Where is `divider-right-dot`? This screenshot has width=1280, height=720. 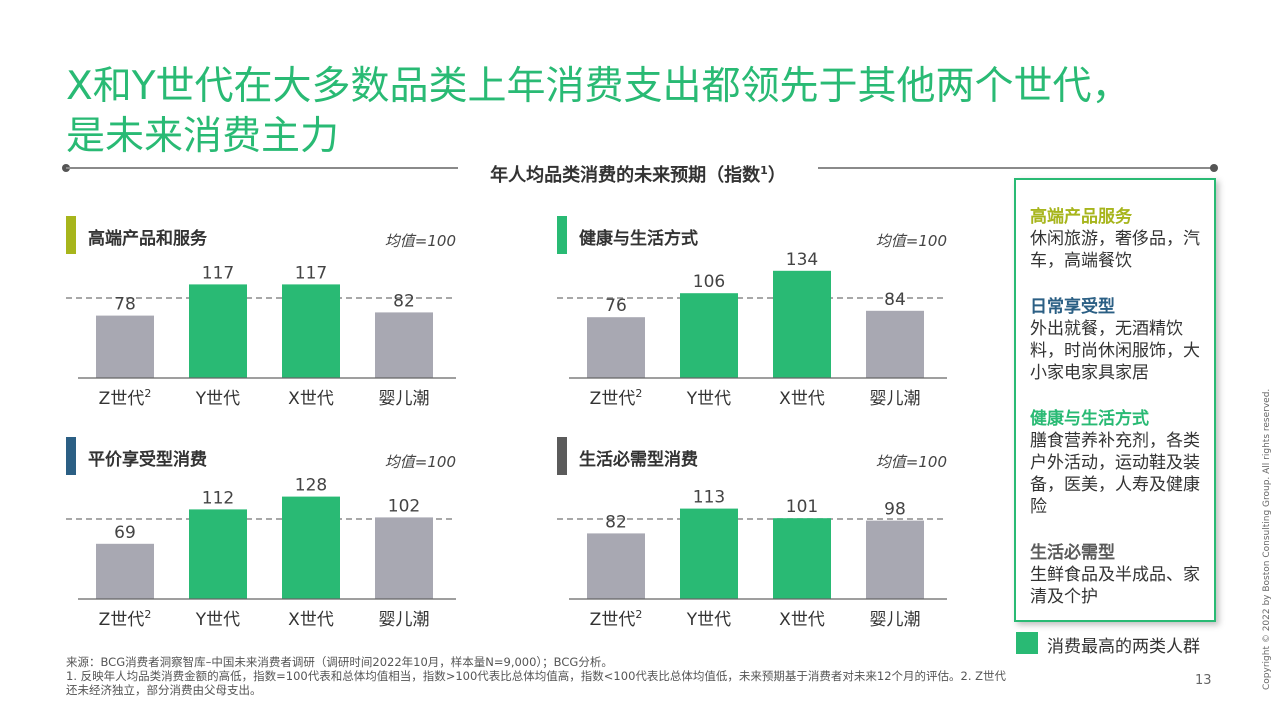
divider-right-dot is located at coordinates (1214, 168).